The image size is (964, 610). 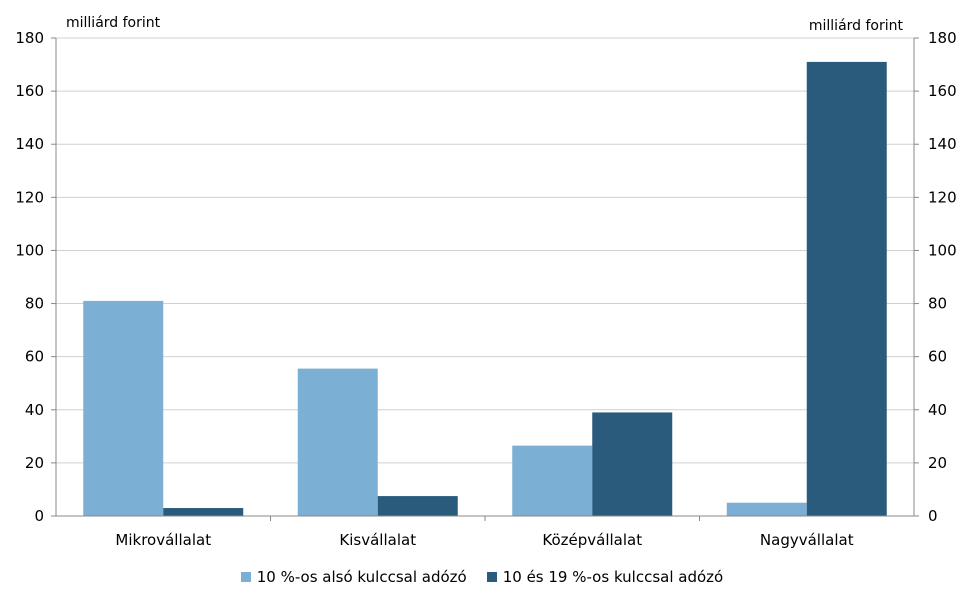 What do you see at coordinates (163, 540) in the screenshot?
I see `x-tick-label: Mikrovállalat` at bounding box center [163, 540].